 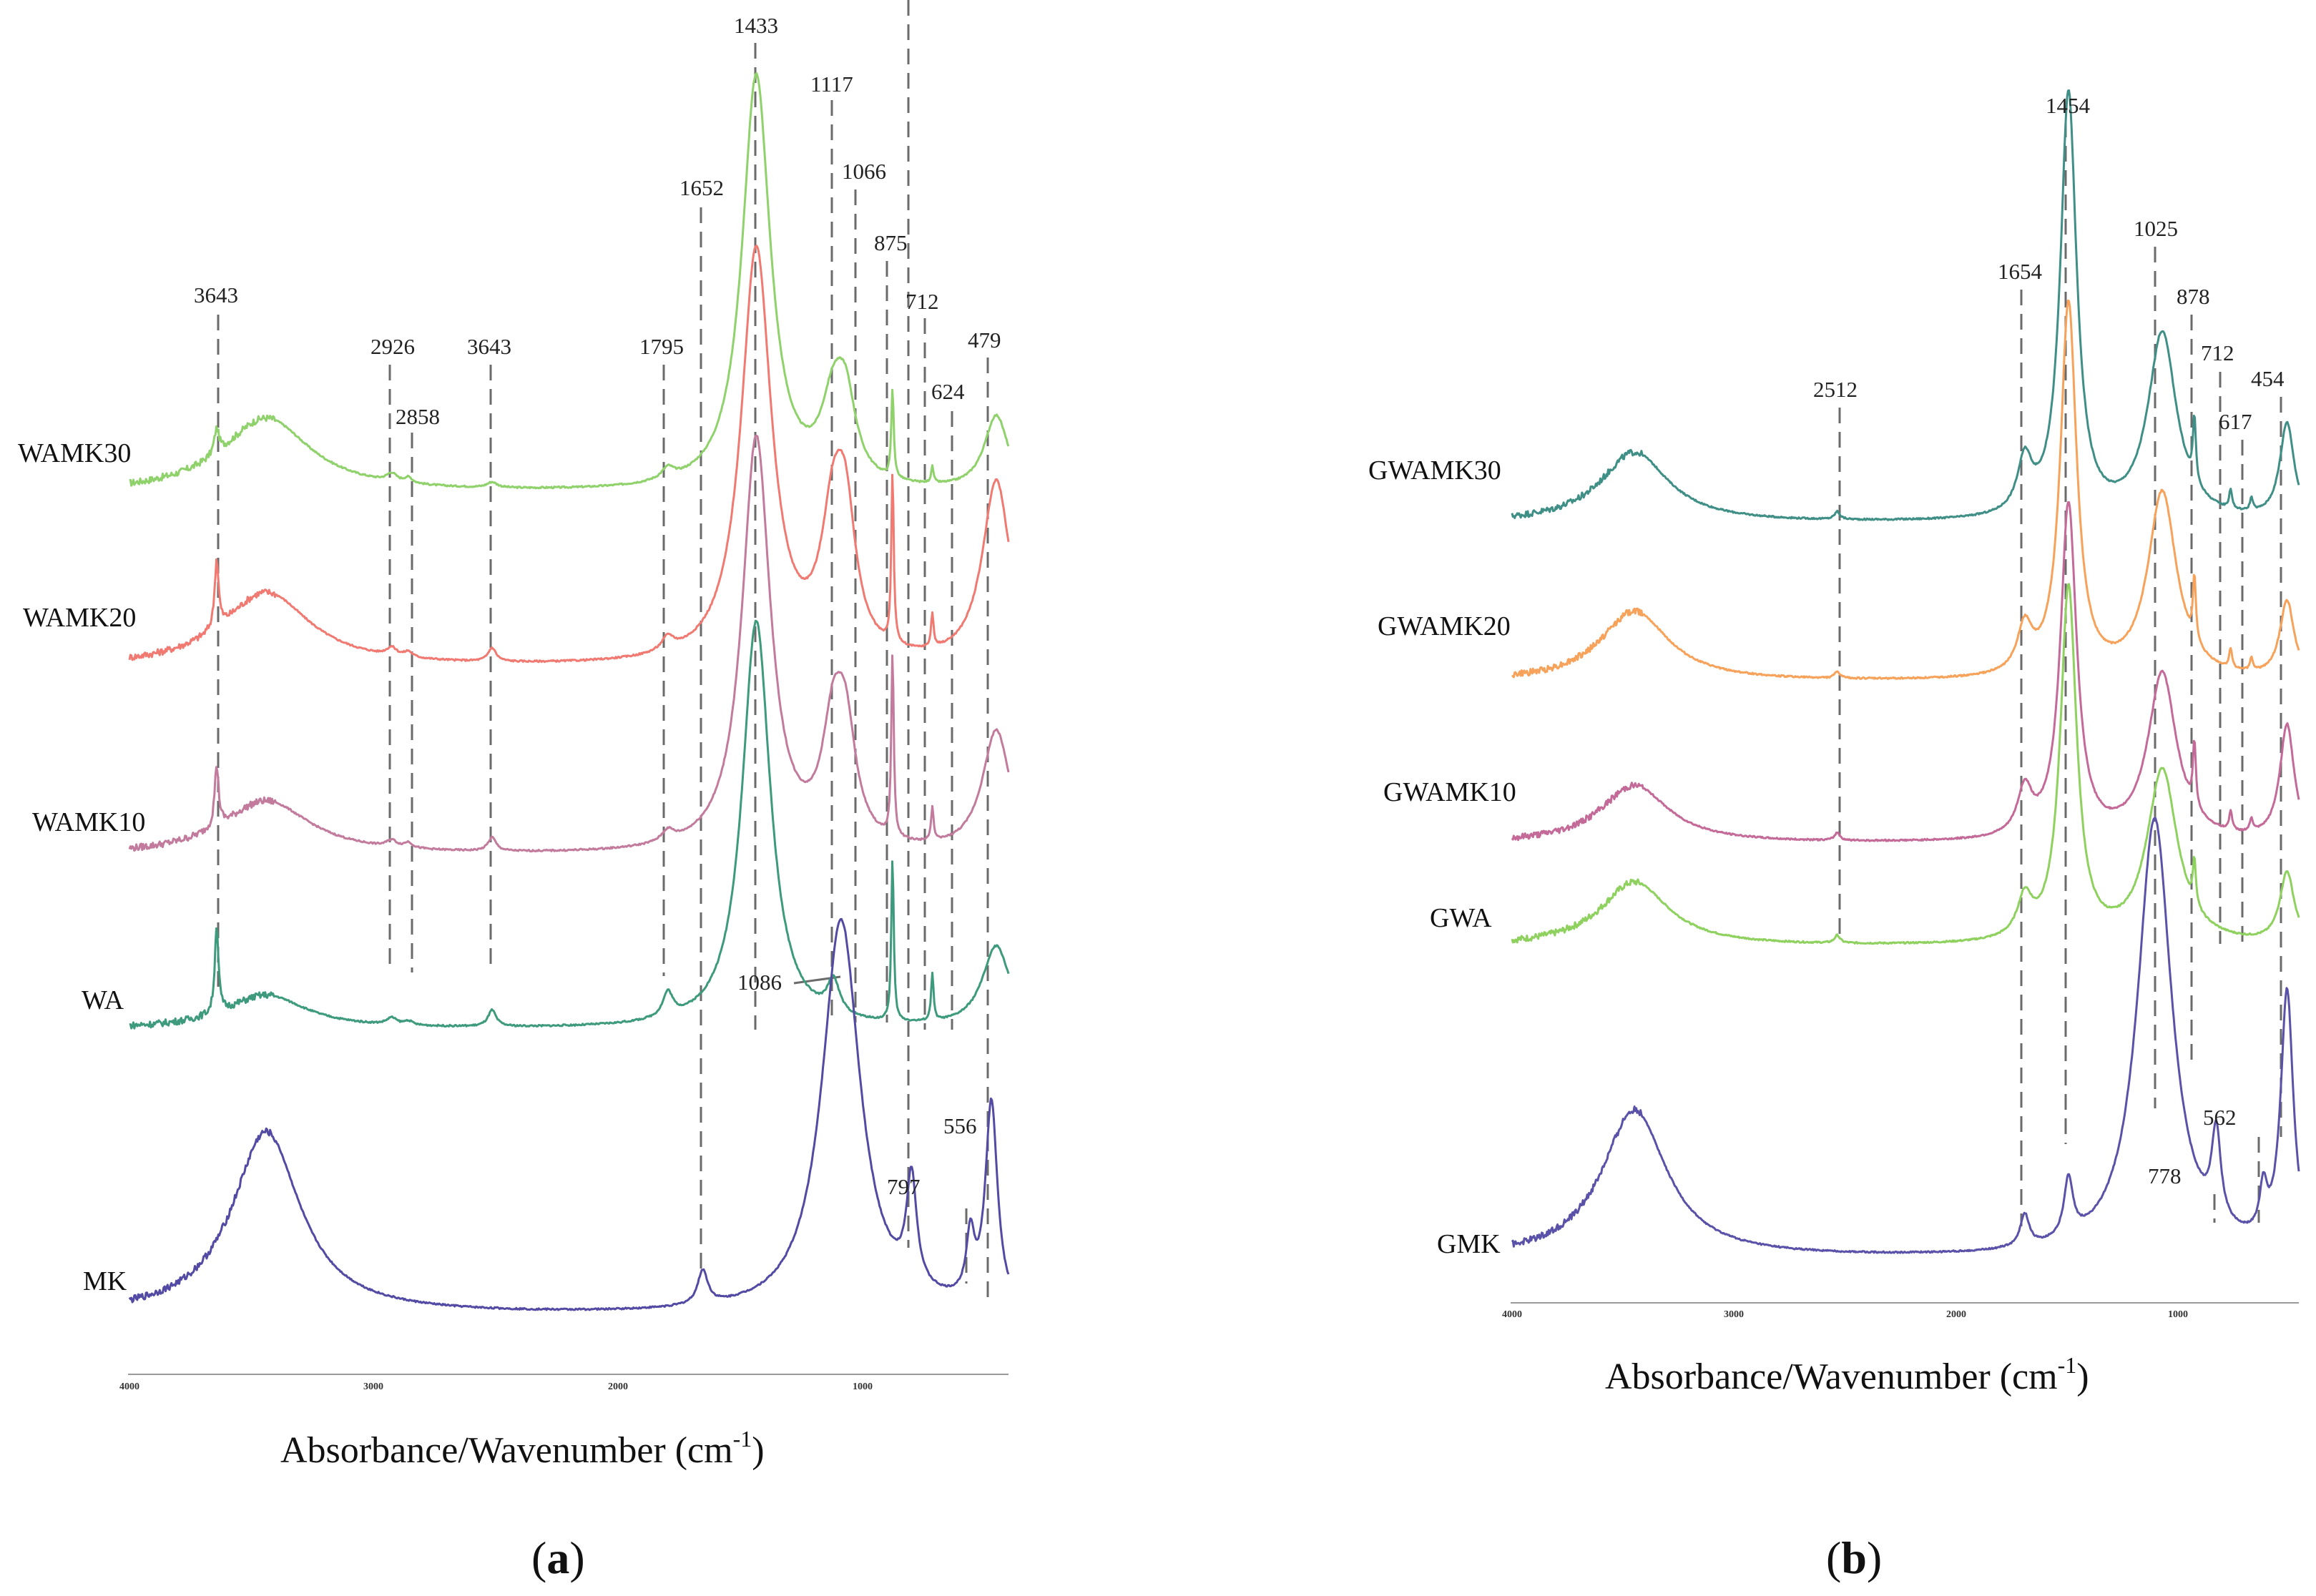 What do you see at coordinates (2268, 378) in the screenshot?
I see `peak-label-454: 454` at bounding box center [2268, 378].